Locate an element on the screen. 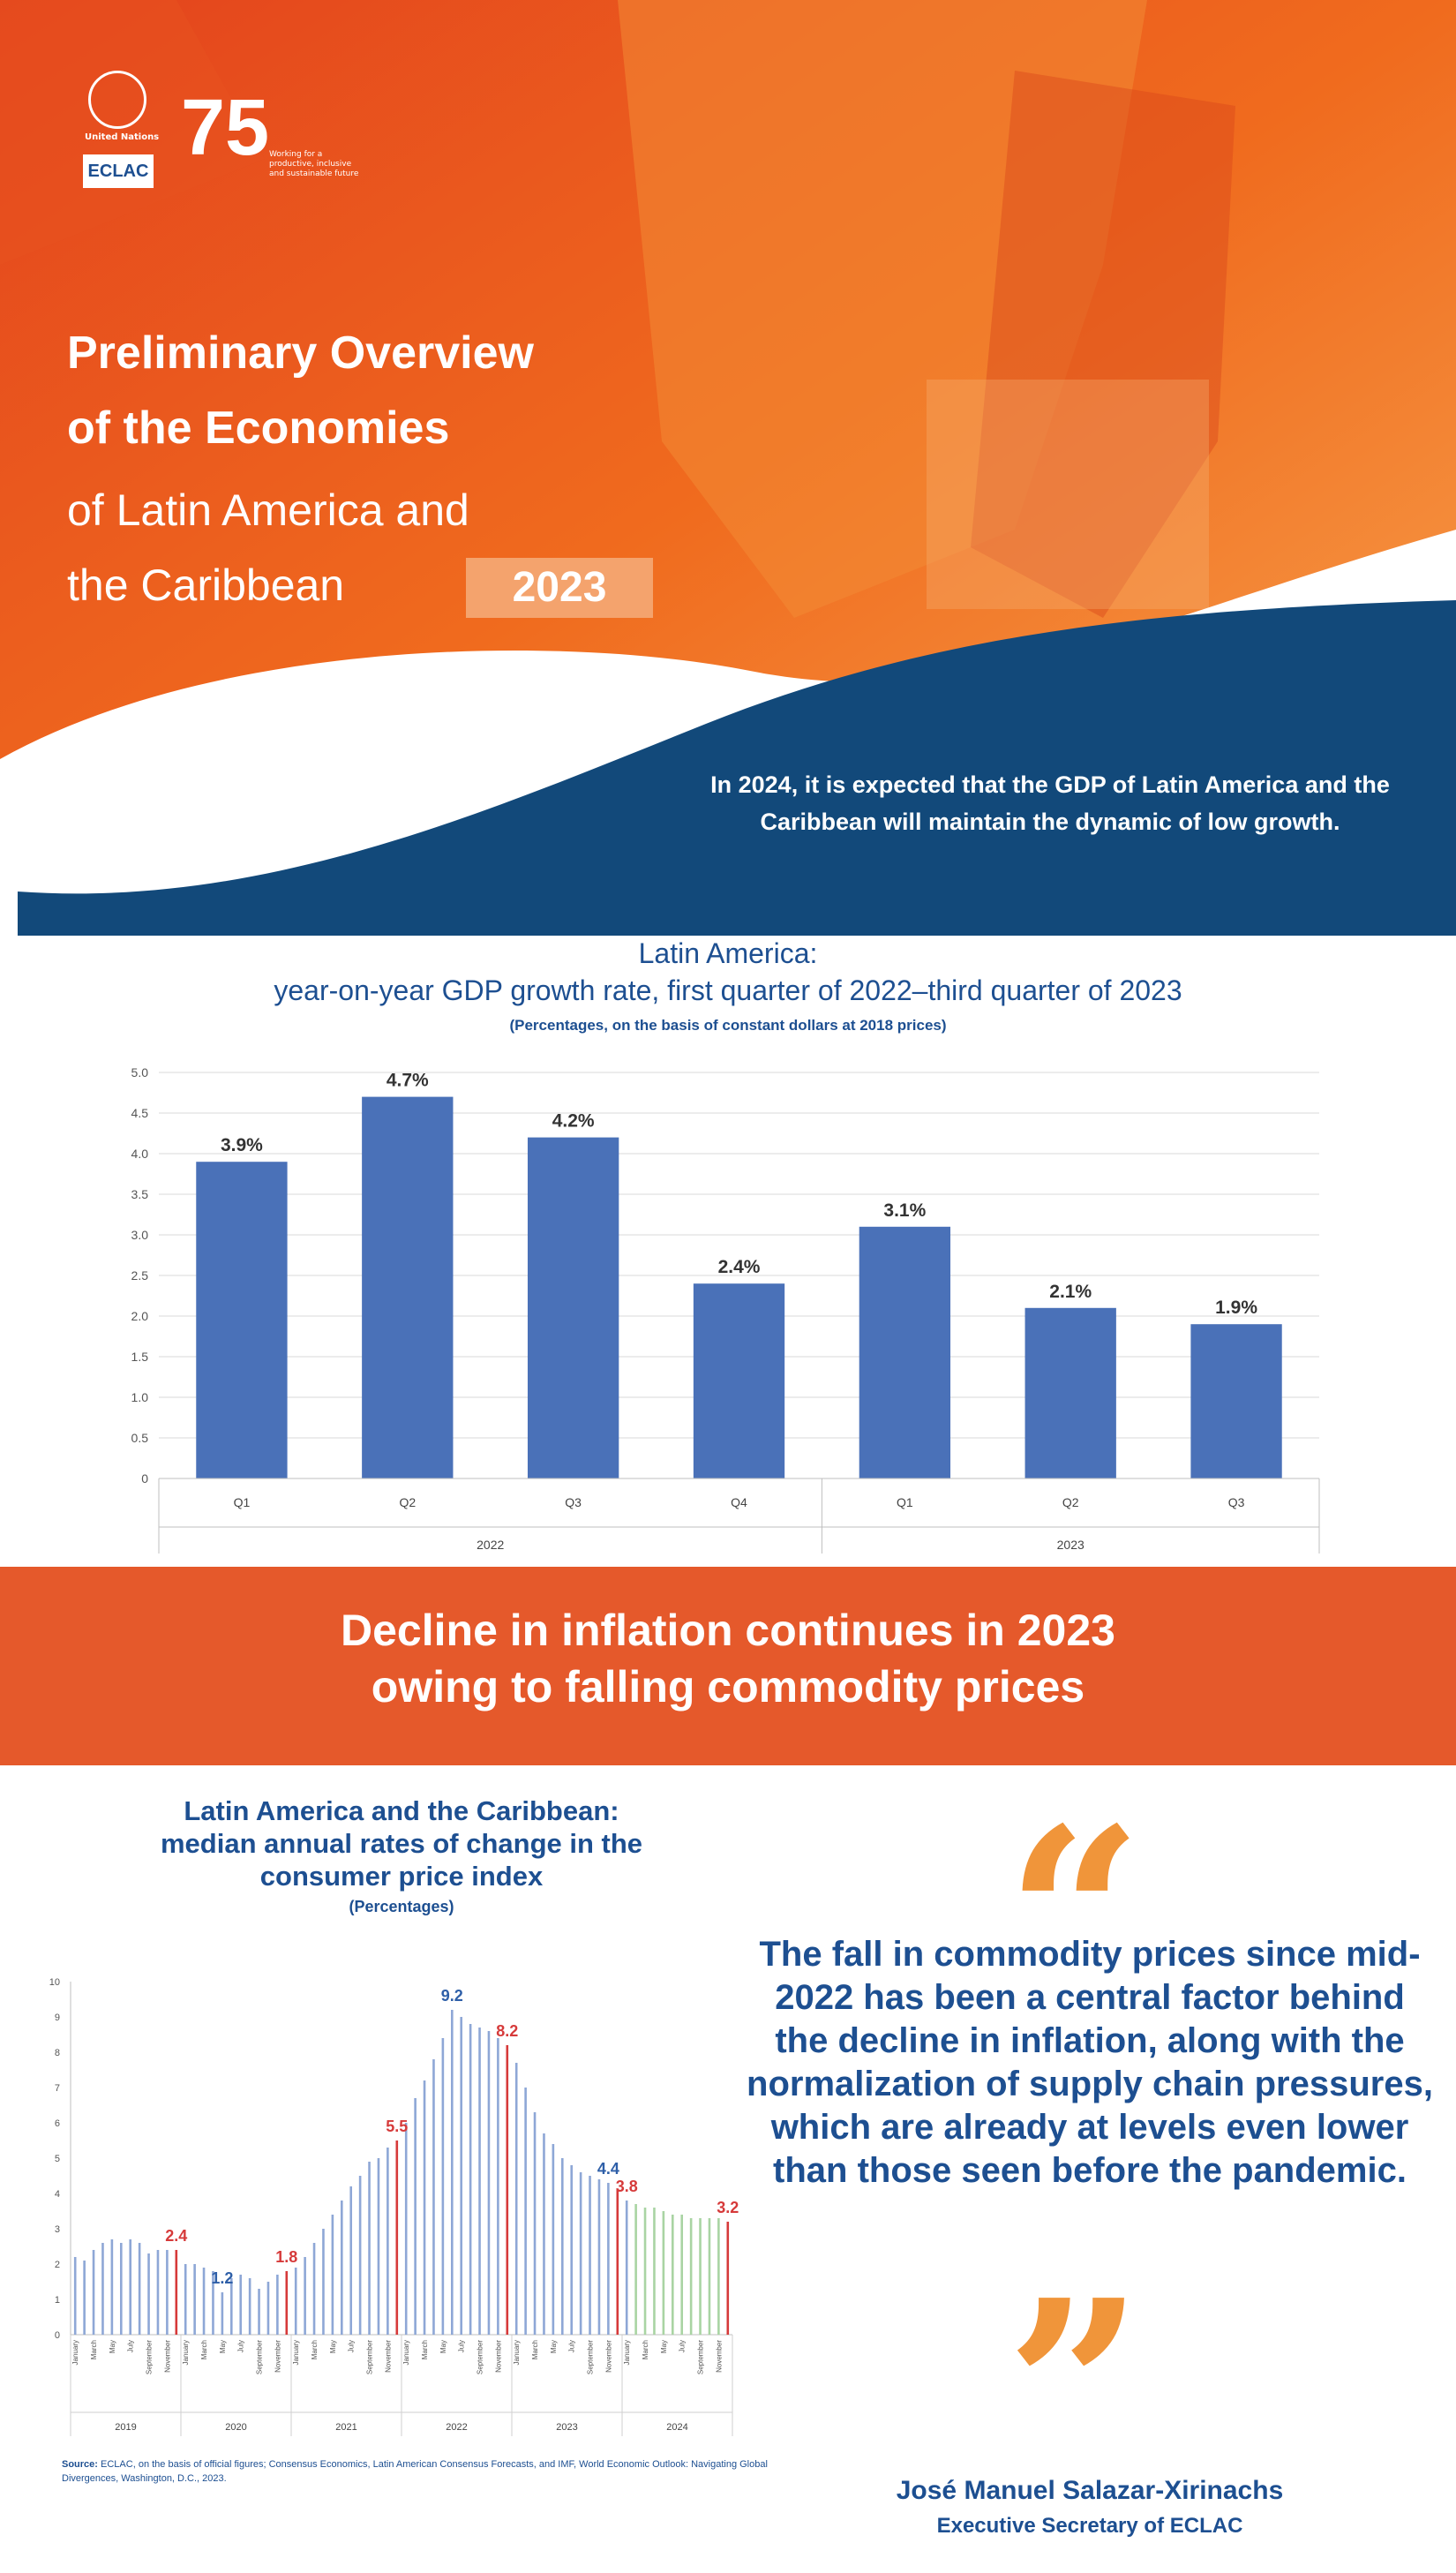 Image resolution: width=1456 pixels, height=2573 pixels. page-title-line4: the Caribbean is located at coordinates (206, 585).